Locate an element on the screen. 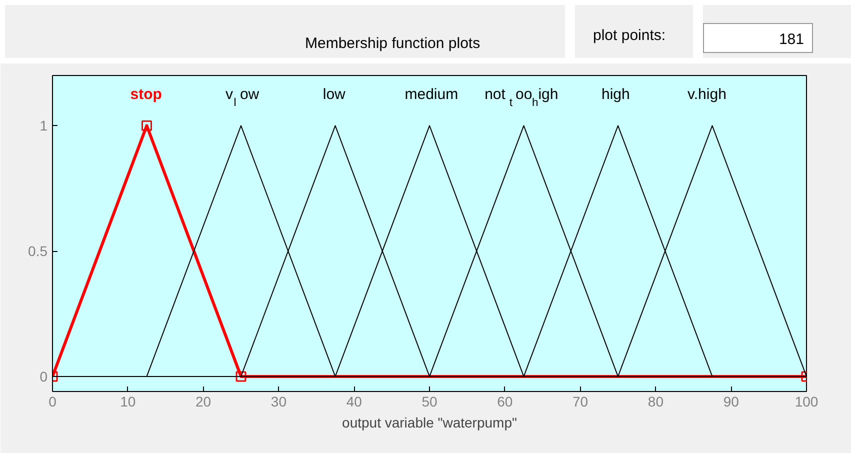 The width and height of the screenshot is (851, 453). text: medium is located at coordinates (431, 95).